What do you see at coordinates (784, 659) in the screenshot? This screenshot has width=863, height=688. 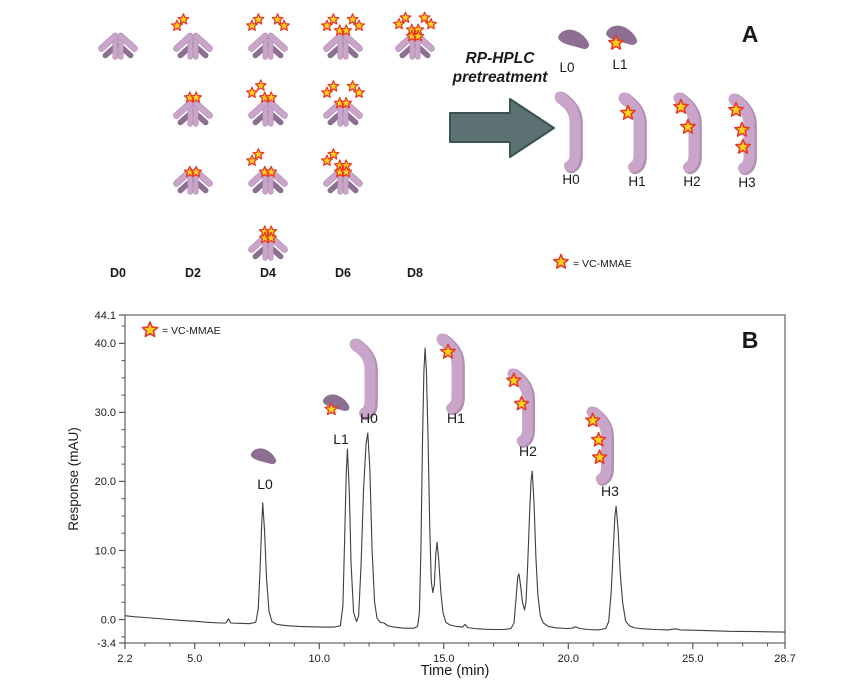 I see `x-tick-label: 28.7` at bounding box center [784, 659].